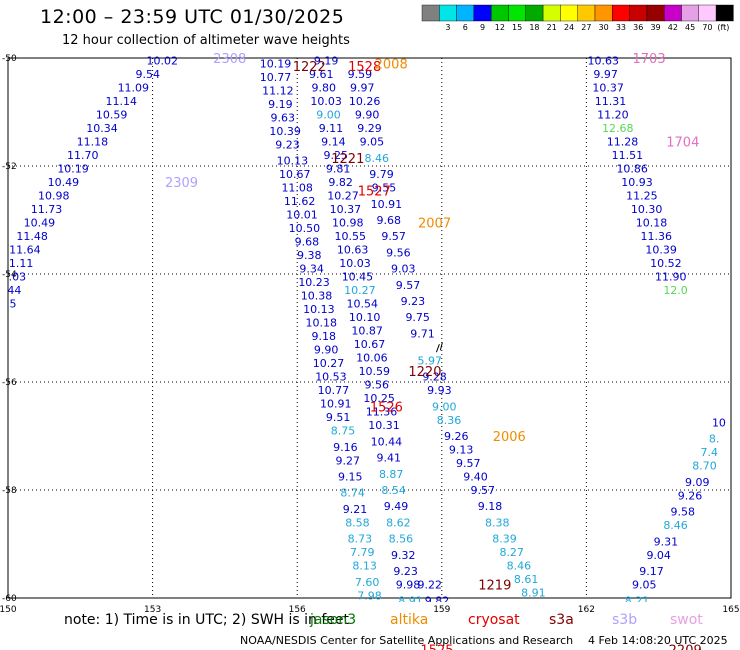 The image size is (740, 650). What do you see at coordinates (358, 277) in the screenshot?
I see `wave-height-value: 10.45` at bounding box center [358, 277].